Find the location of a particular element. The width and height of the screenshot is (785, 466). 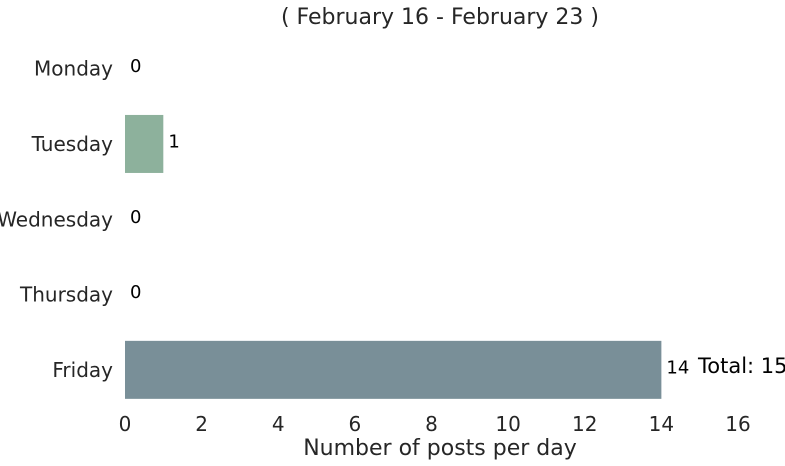

value-label-wednesday: 0 is located at coordinates (135, 217).